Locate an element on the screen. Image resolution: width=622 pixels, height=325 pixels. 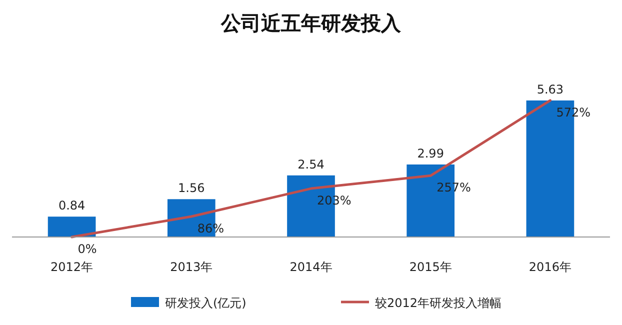
data-label: 0.84 is located at coordinates (72, 205).